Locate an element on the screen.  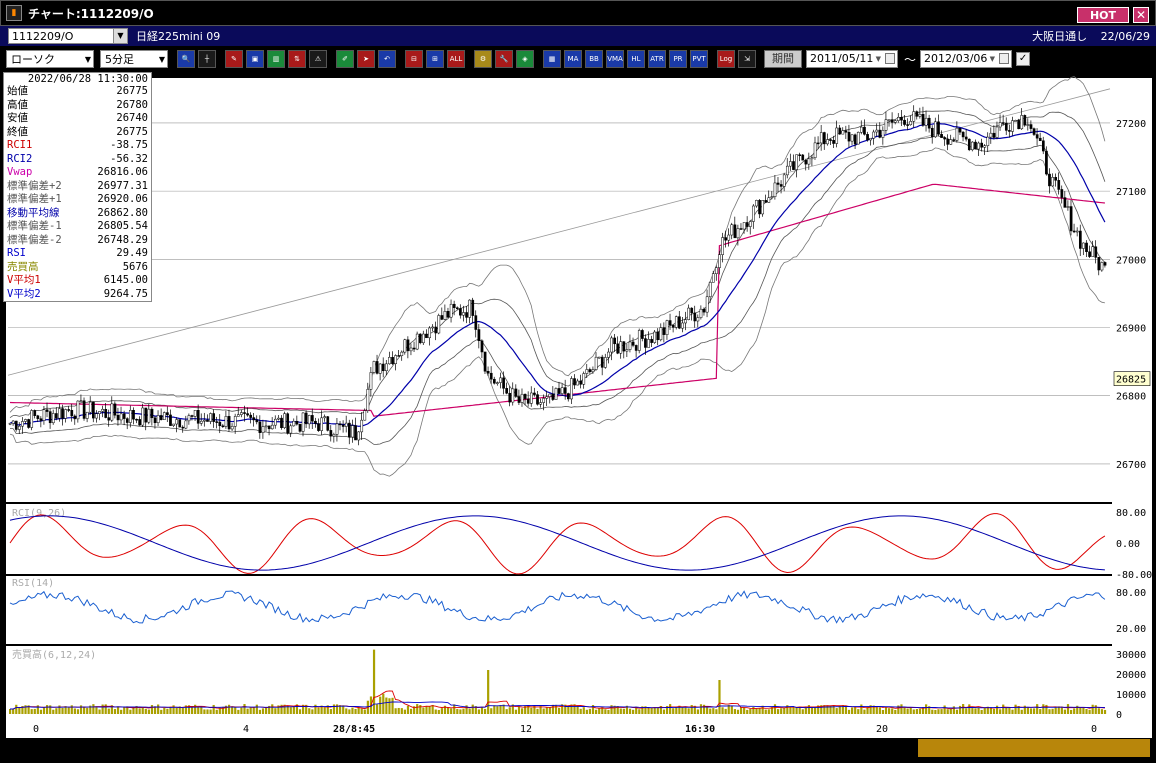
checkbox: ✓ is located at coordinates (1023, 59).